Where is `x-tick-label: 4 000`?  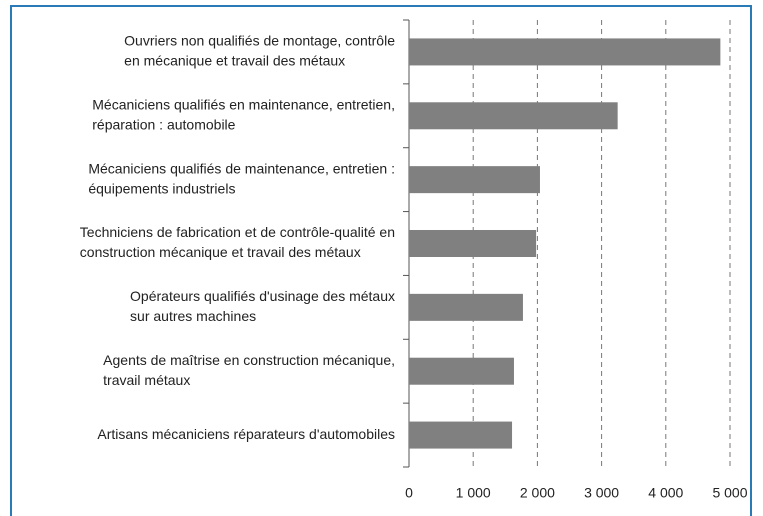 x-tick-label: 4 000 is located at coordinates (665, 493).